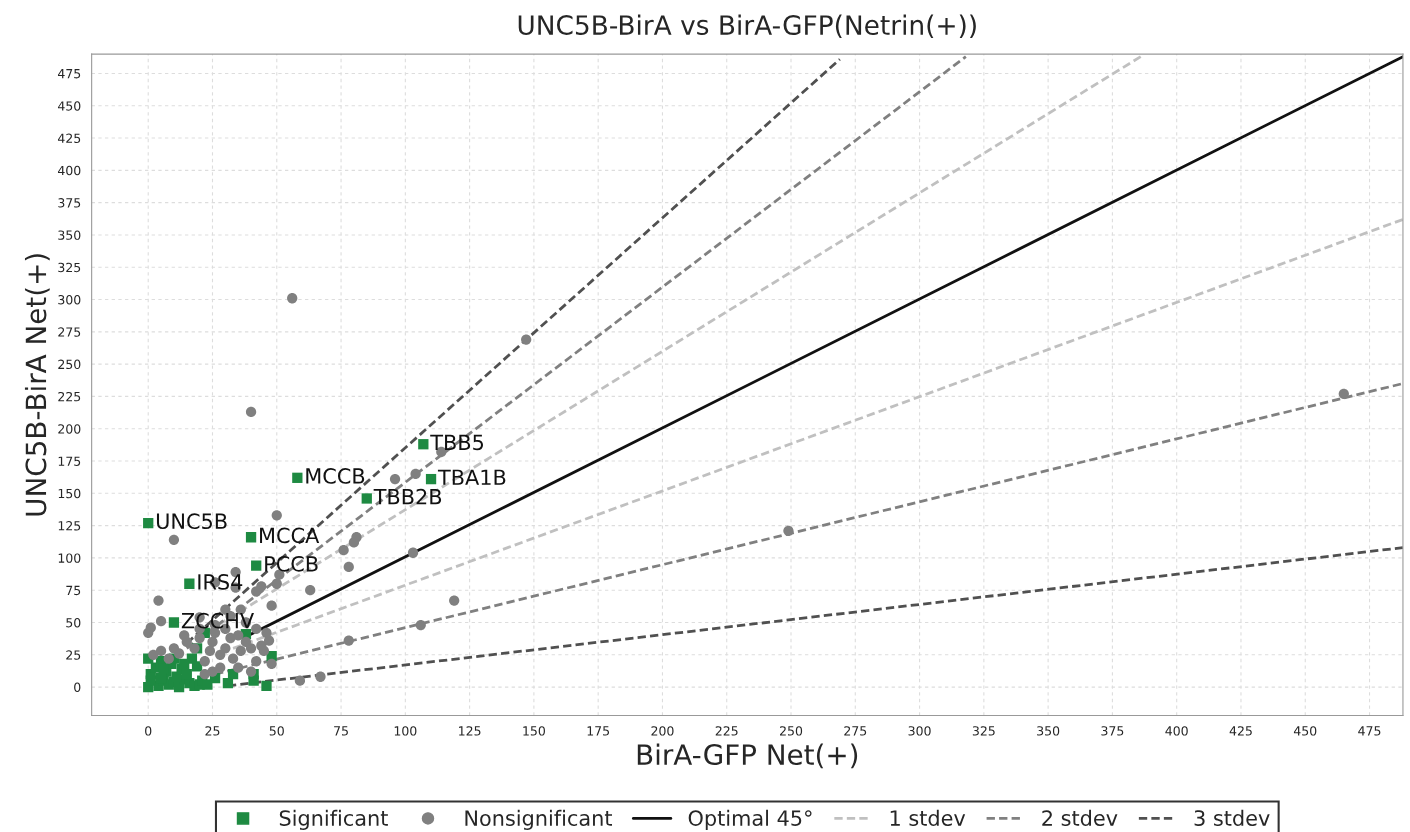 Image resolution: width=1410 pixels, height=832 pixels. I want to click on x-tick-label: 100, so click(405, 731).